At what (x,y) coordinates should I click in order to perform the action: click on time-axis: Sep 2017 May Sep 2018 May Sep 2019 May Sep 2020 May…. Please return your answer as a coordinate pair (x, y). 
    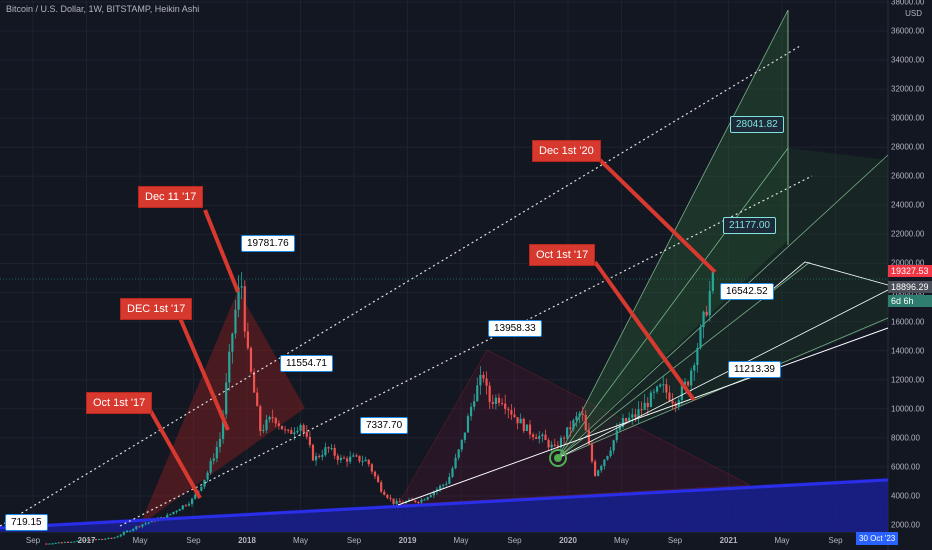
    Looking at the image, I should click on (444, 541).